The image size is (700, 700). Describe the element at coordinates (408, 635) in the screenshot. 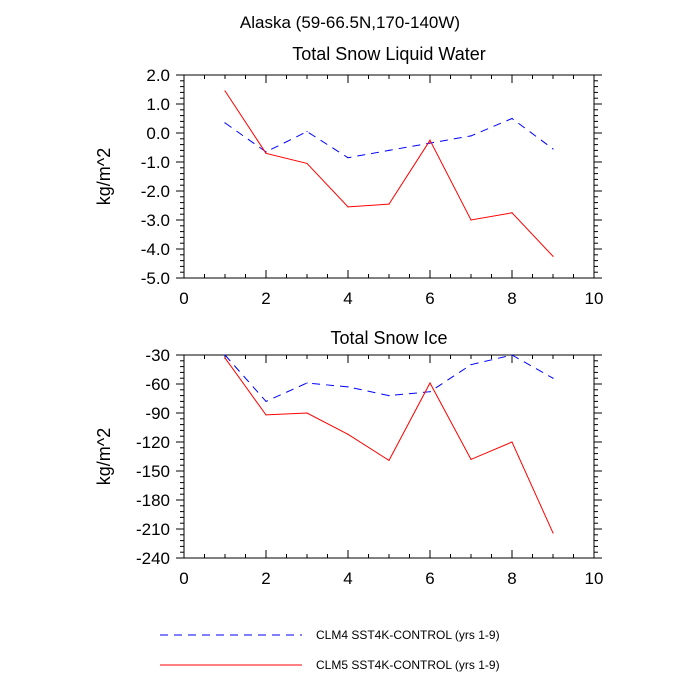

I see `legend-label: CLM4 SST4K-CONTROL (yrs 1-9)` at that location.